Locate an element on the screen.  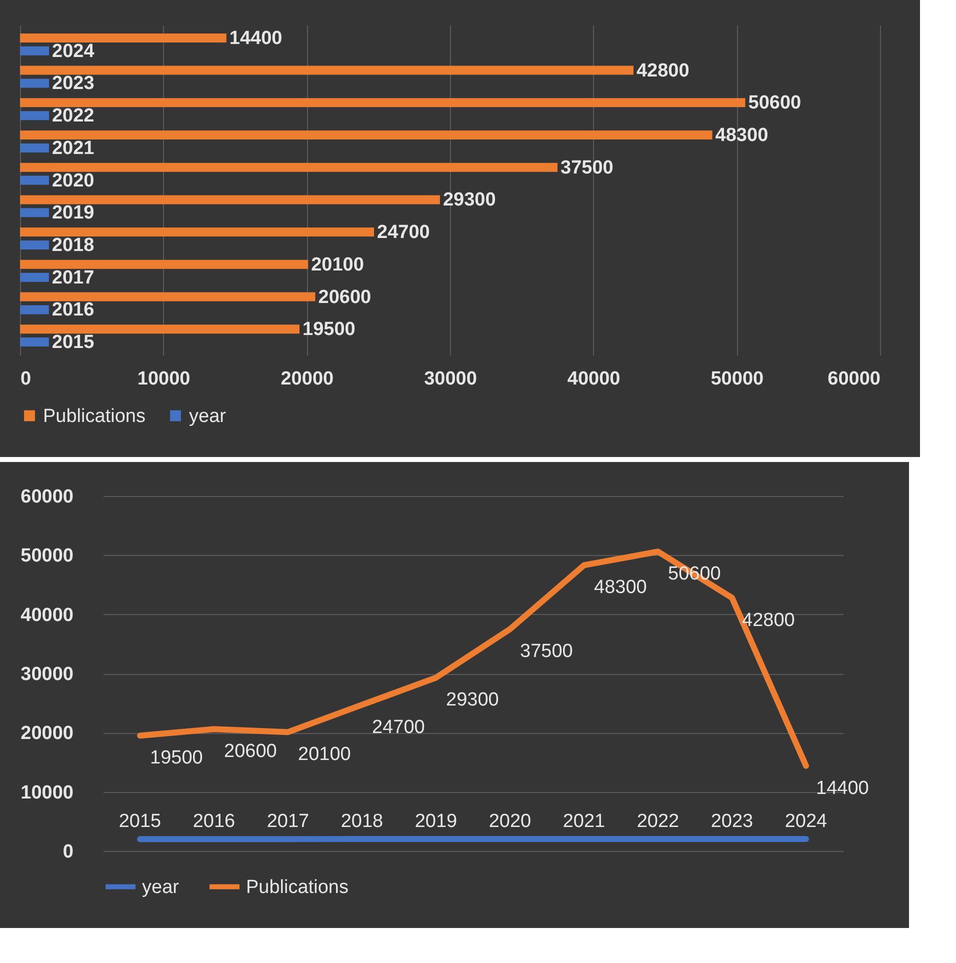
x-tick-label: 10000 is located at coordinates (163, 379).